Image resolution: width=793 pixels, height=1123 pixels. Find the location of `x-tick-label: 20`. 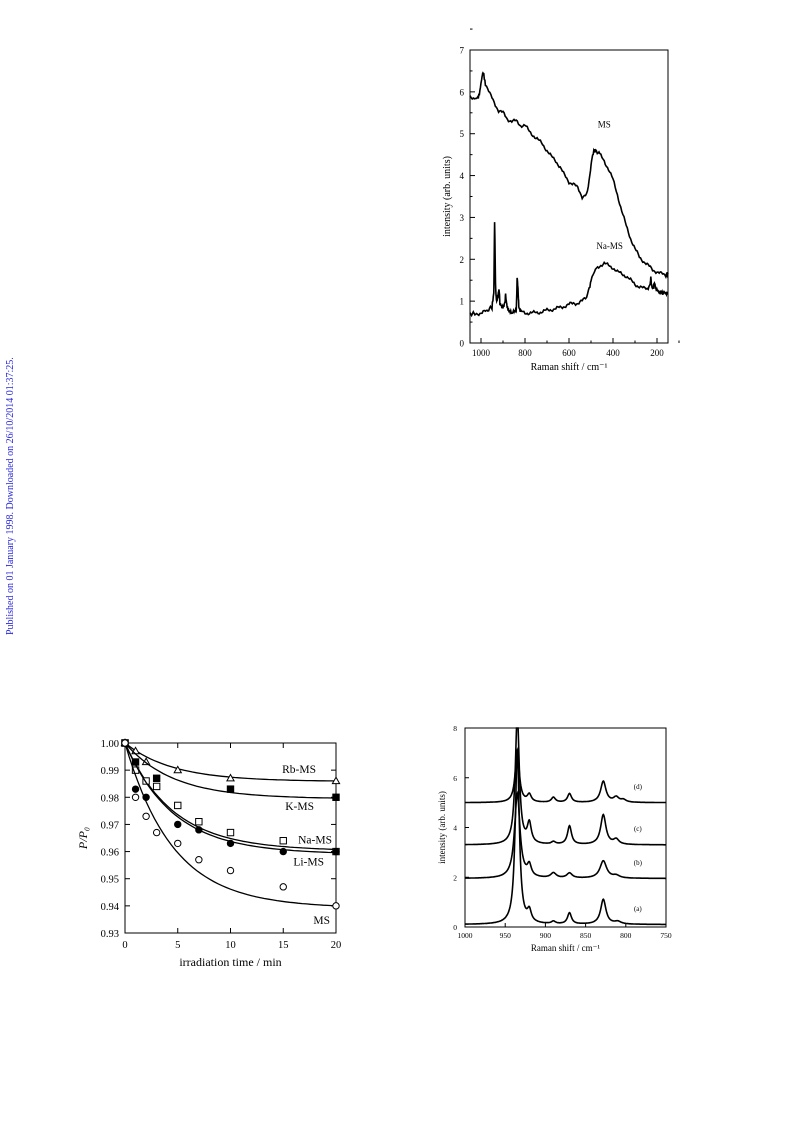

x-tick-label: 20 is located at coordinates (336, 945).